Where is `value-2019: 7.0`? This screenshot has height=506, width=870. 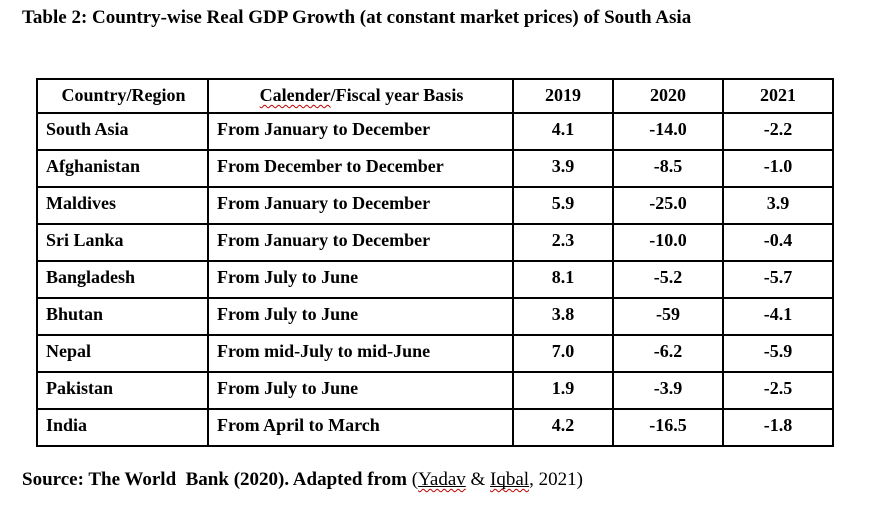 value-2019: 7.0 is located at coordinates (563, 353).